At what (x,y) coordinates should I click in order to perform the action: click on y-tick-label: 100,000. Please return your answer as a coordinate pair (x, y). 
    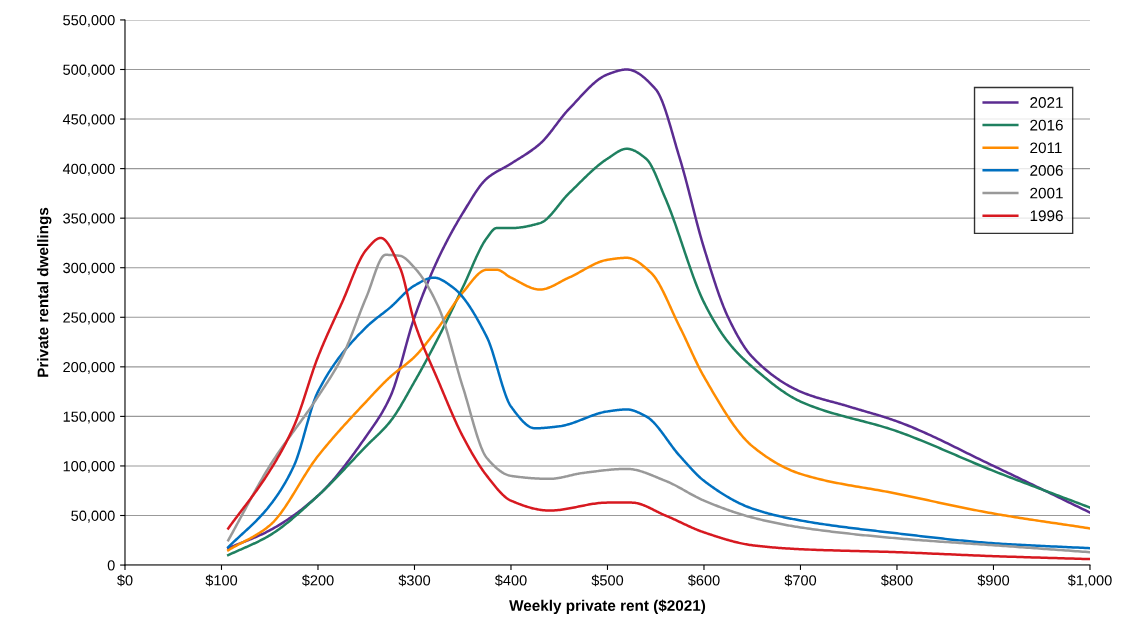
    Looking at the image, I should click on (89, 467).